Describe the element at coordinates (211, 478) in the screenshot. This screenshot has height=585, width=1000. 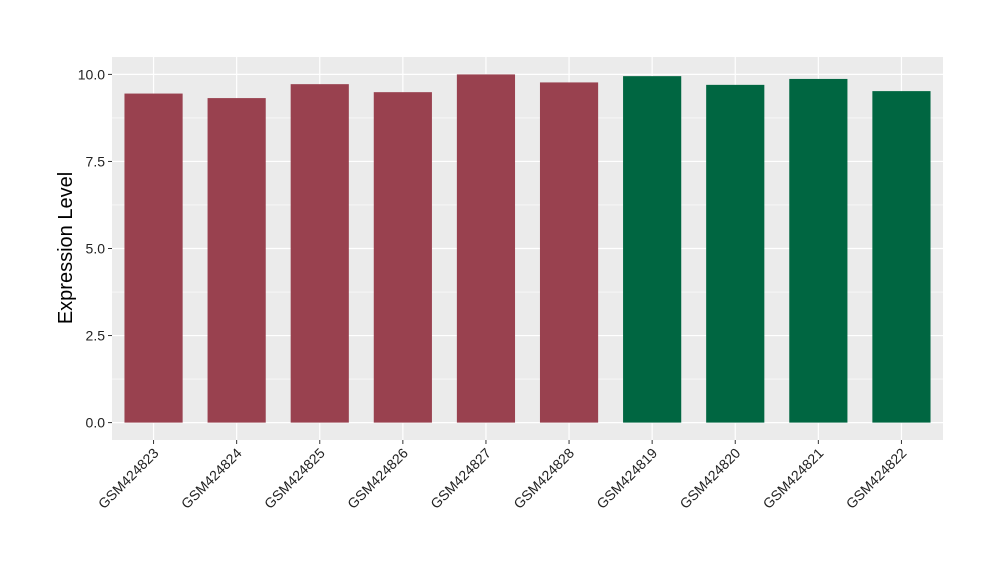
I see `x-tick-label: GSM424824` at that location.